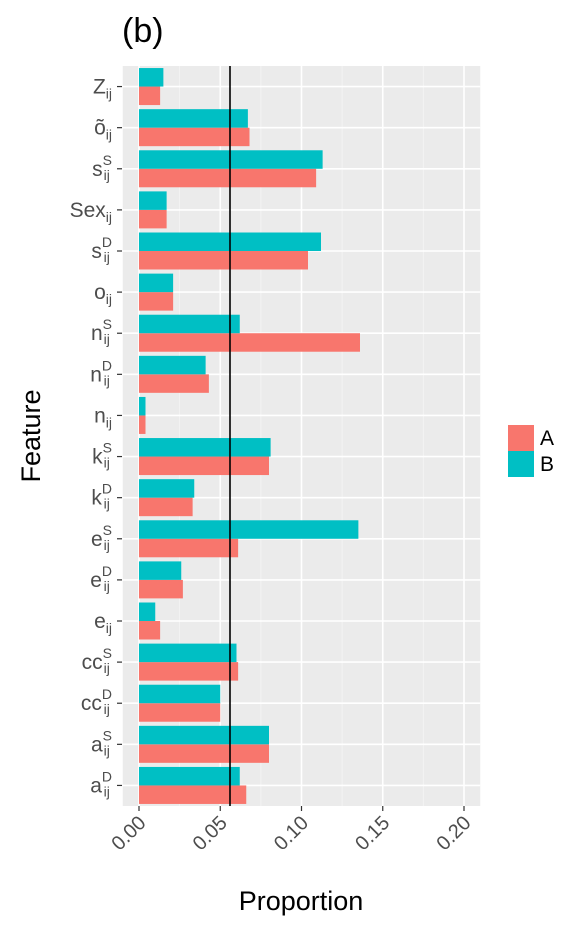 The height and width of the screenshot is (930, 581). Describe the element at coordinates (189, 548) in the screenshot. I see `bar-A-e_S` at that location.